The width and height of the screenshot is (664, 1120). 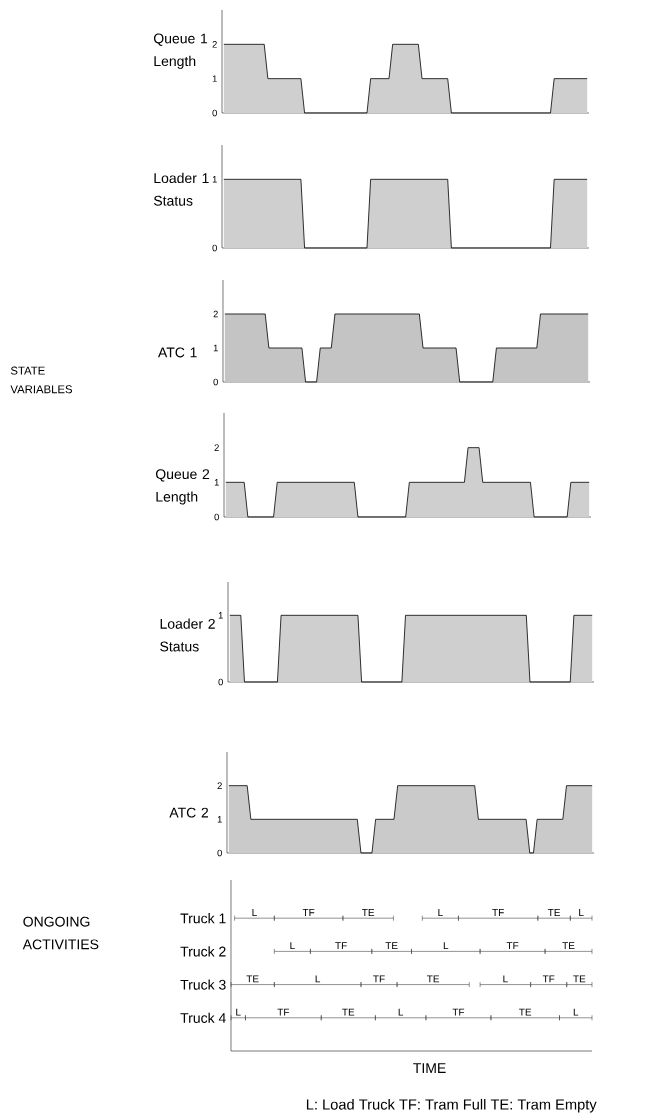 I want to click on text: ONGOING ACTIVITIES, so click(x=60, y=933).